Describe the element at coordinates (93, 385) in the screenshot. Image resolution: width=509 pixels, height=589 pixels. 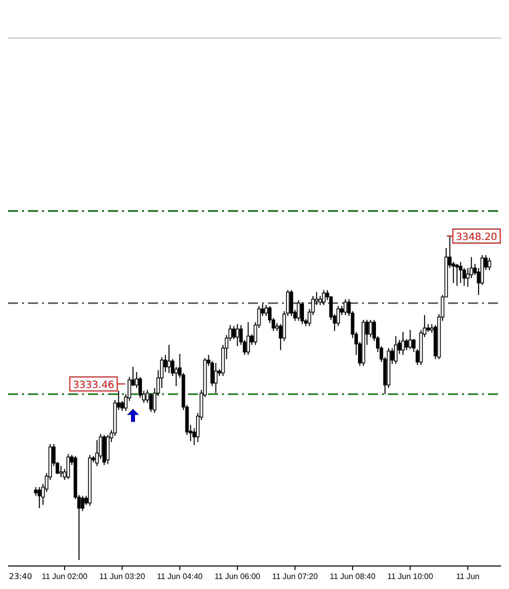
I see `annotation: 3333.46` at that location.